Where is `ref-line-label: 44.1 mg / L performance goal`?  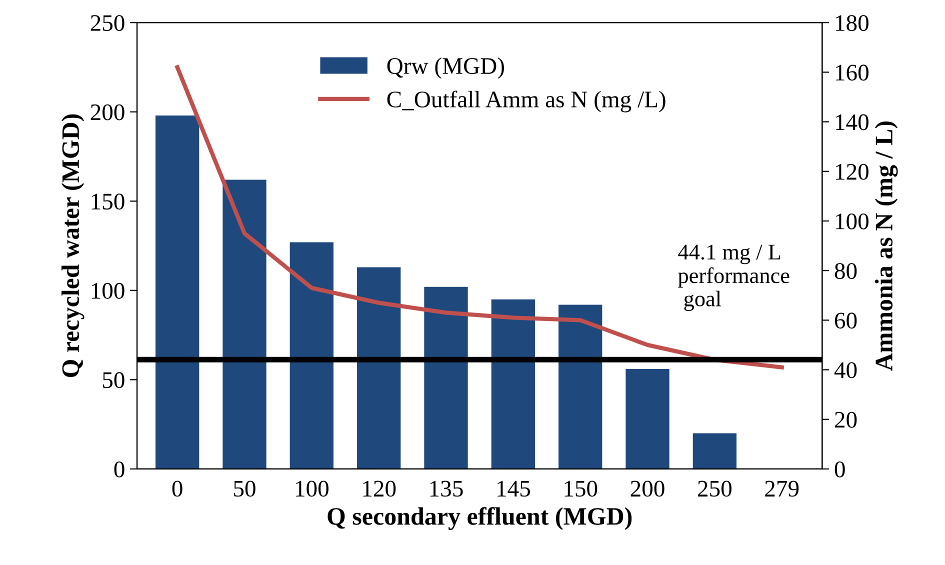 ref-line-label: 44.1 mg / L performance goal is located at coordinates (734, 277).